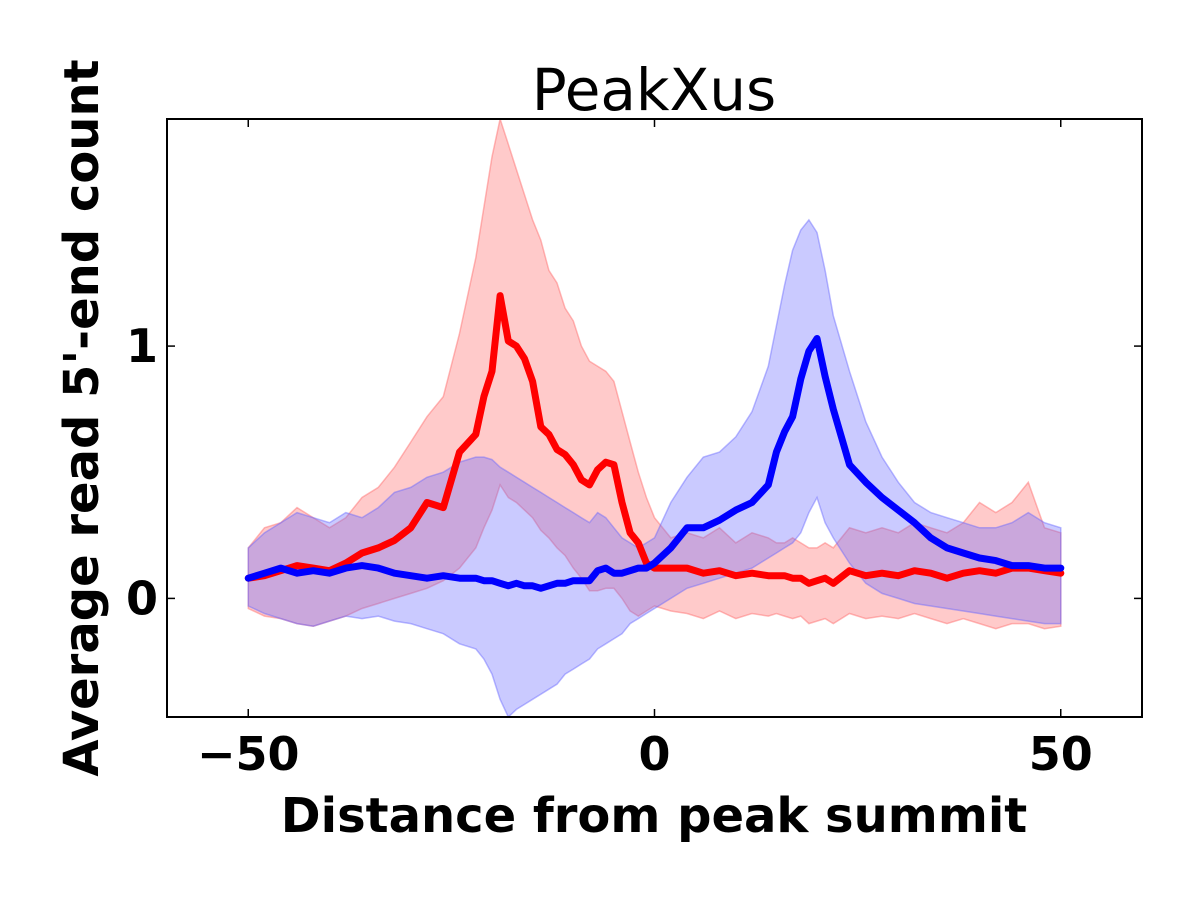 The width and height of the screenshot is (1200, 900). Describe the element at coordinates (248, 754) in the screenshot. I see `x-tick-label: −50` at that location.